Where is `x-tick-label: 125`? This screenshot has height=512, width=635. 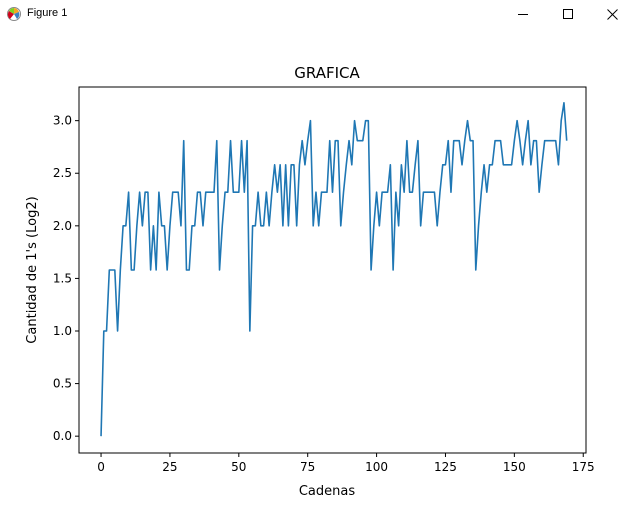 x-tick-label: 125 is located at coordinates (445, 467).